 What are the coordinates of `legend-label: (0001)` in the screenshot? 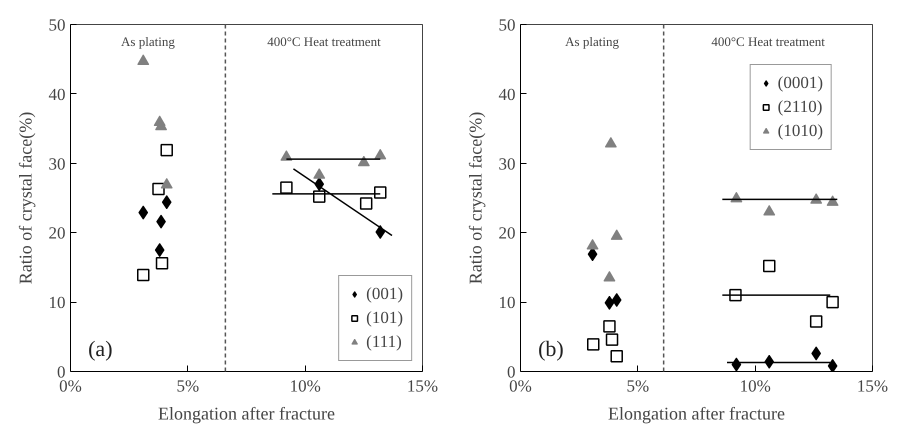 It's located at (800, 83).